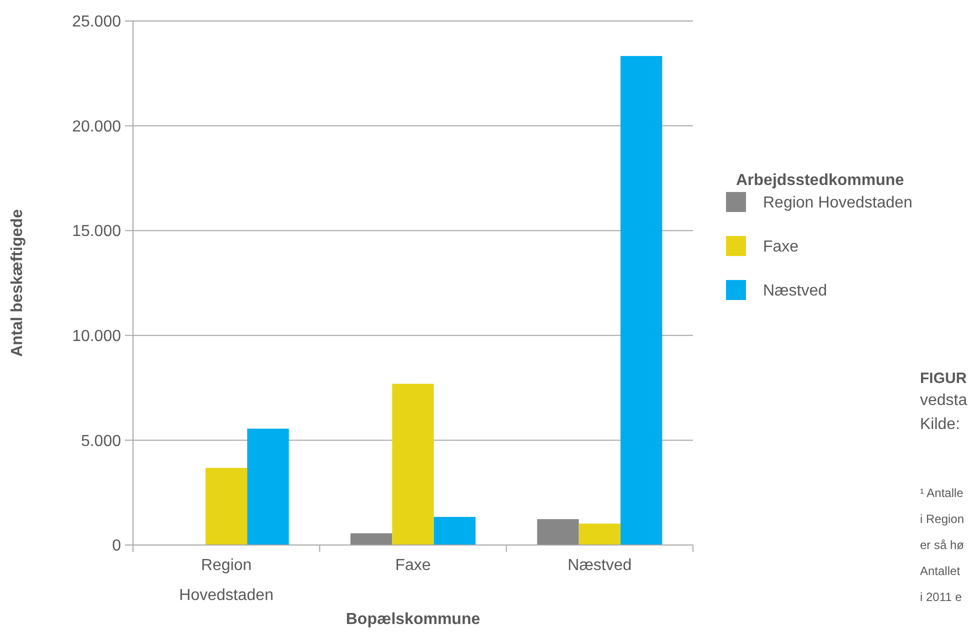 The width and height of the screenshot is (976, 635). I want to click on x-tick-label: Næstved, so click(600, 565).